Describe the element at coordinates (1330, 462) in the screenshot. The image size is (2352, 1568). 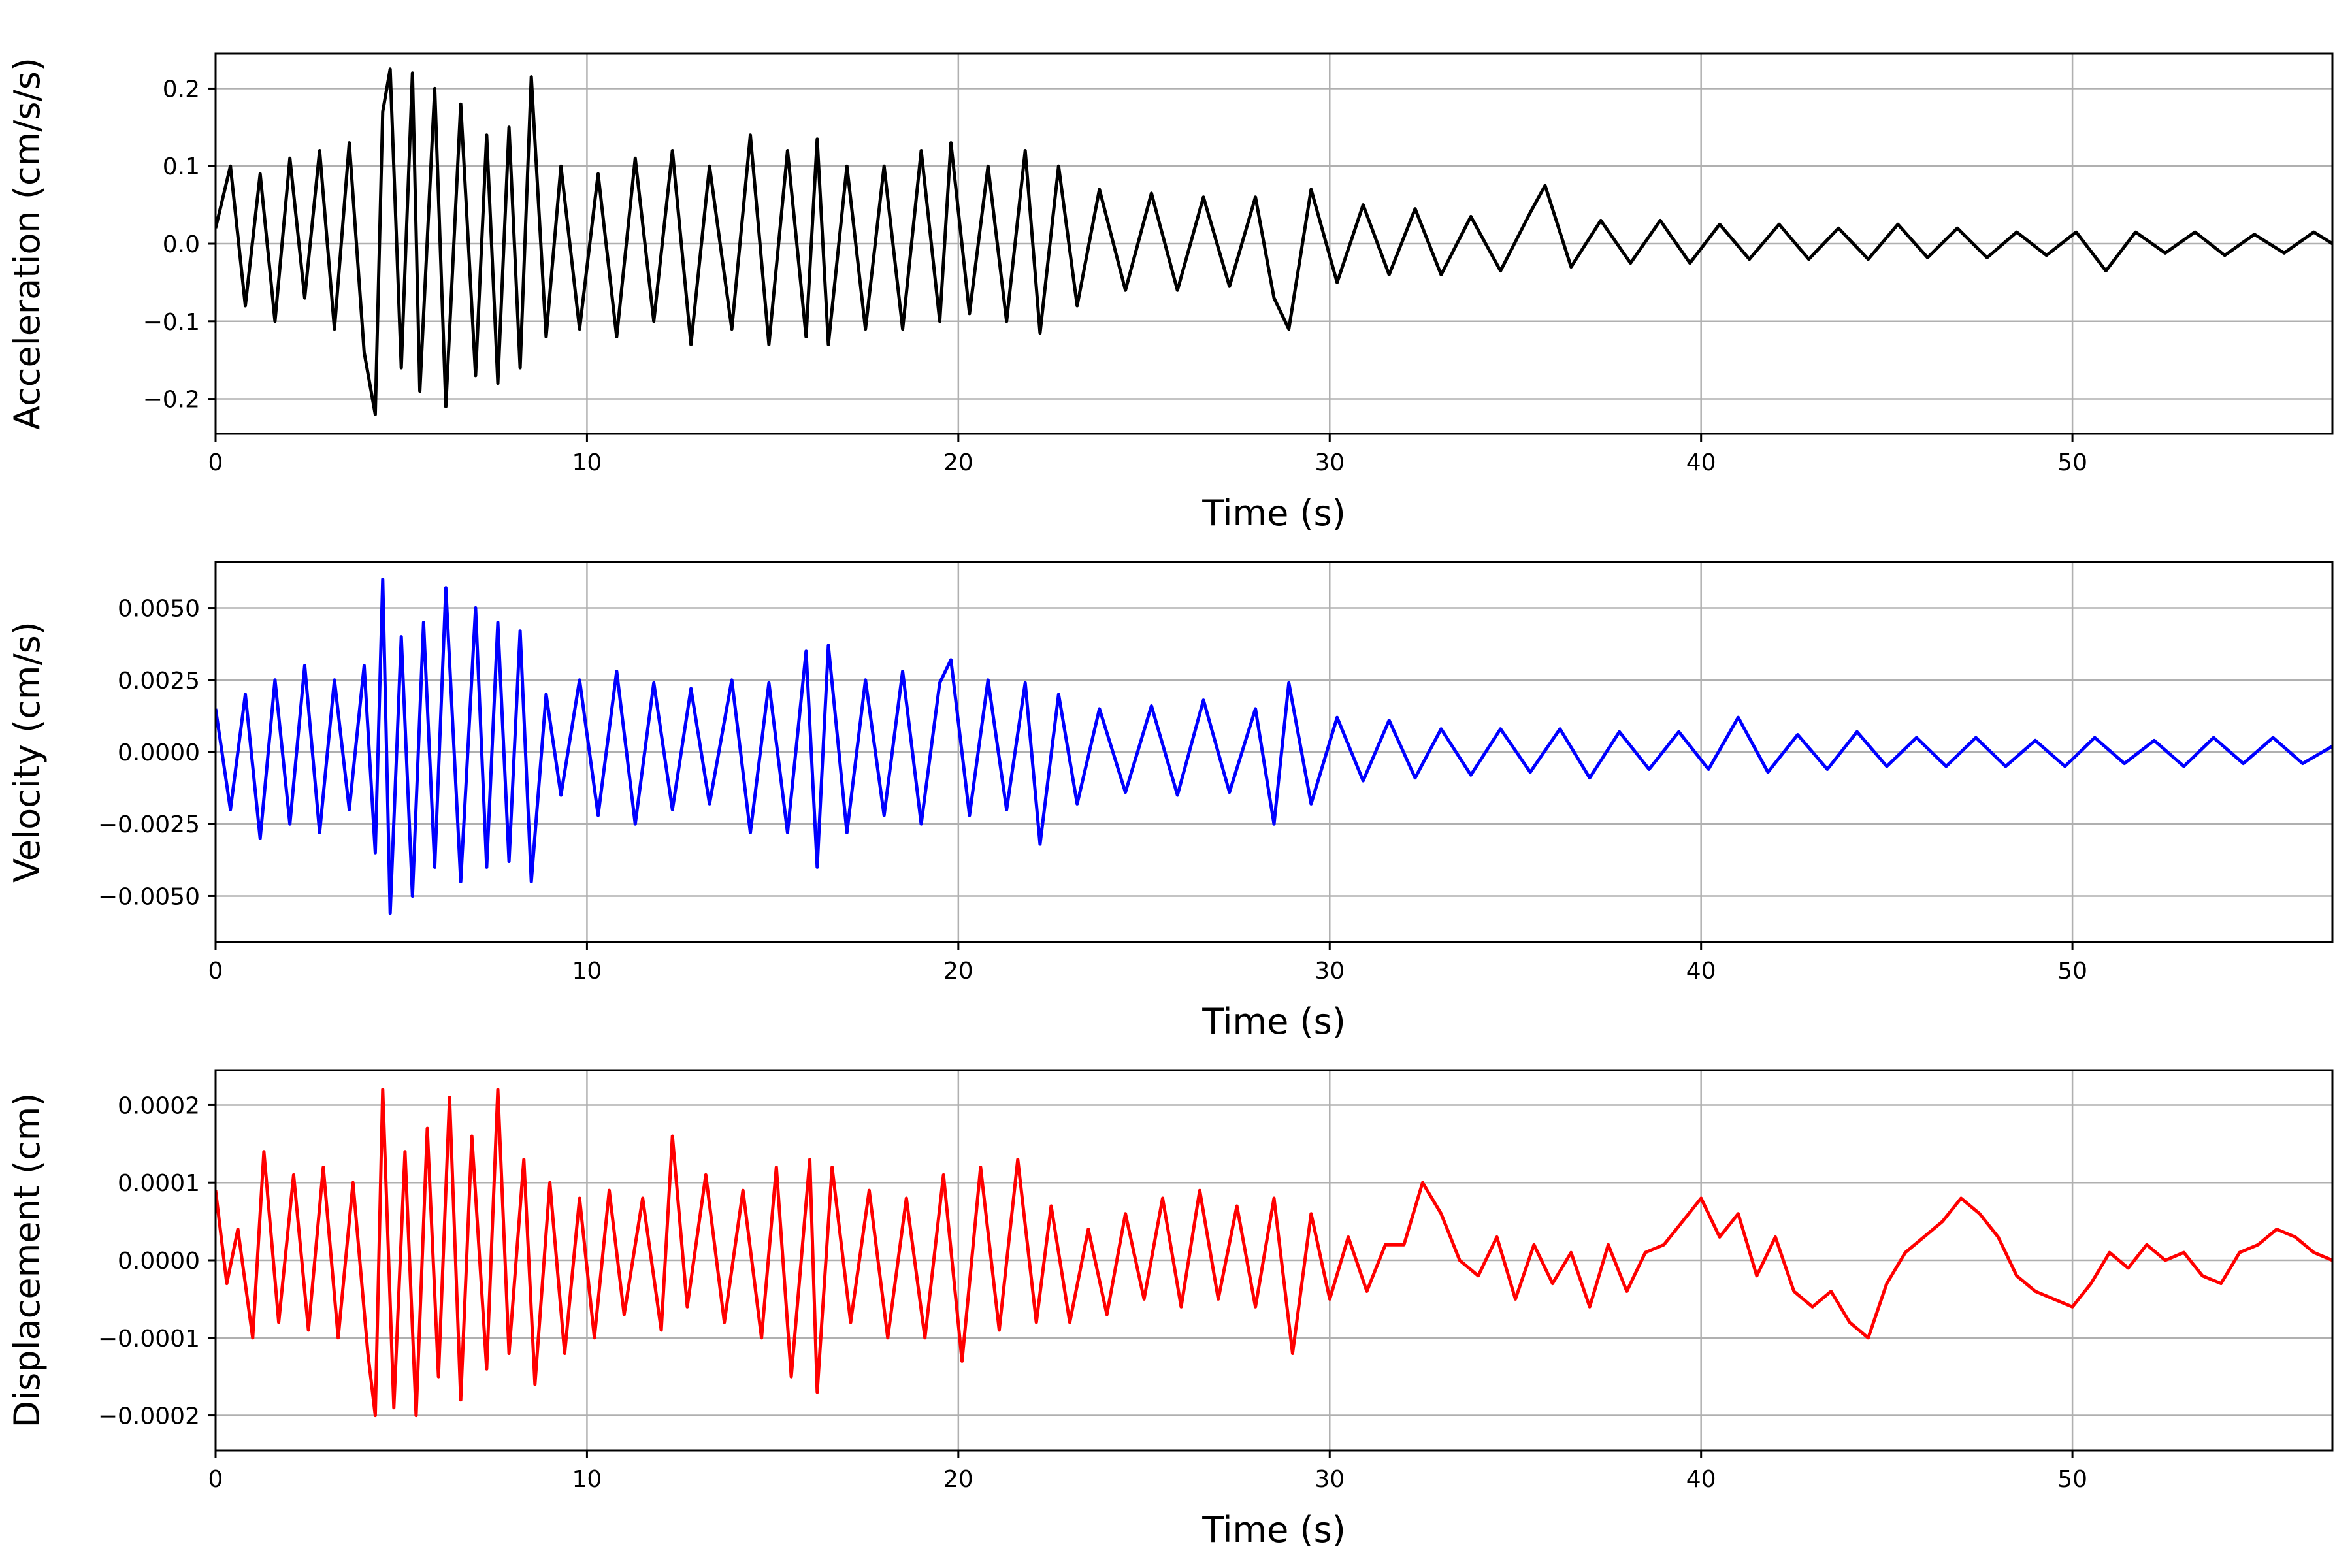
I see `acceleration-x-tick-label: 30` at that location.